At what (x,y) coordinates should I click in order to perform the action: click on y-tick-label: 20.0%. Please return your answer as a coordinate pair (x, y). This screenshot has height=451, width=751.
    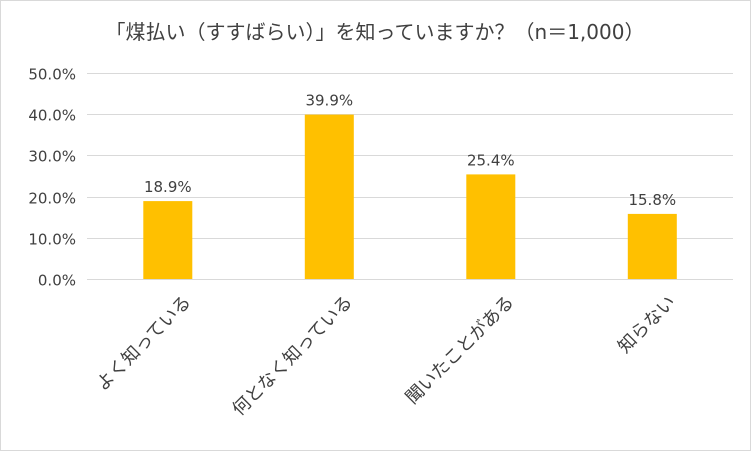
    Looking at the image, I should click on (52, 199).